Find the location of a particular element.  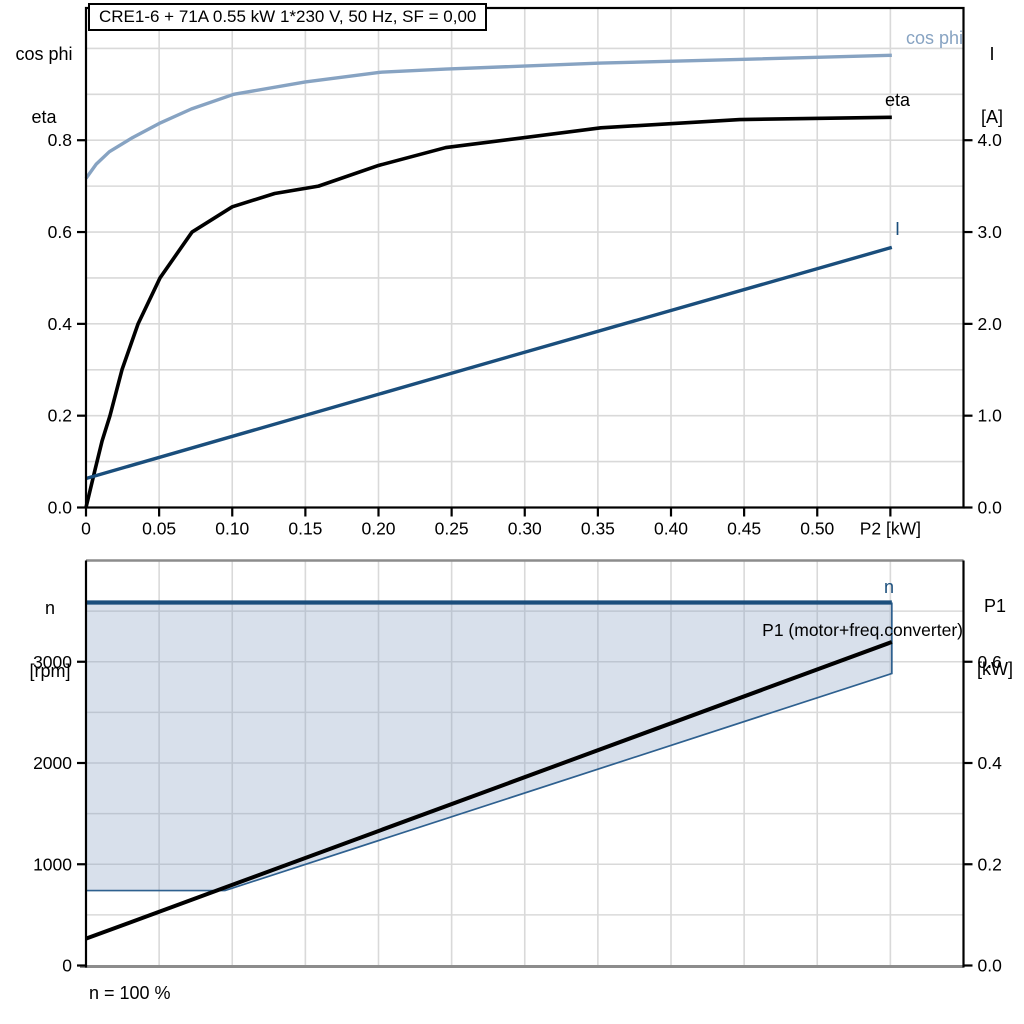

left-tick-label: 2000 is located at coordinates (52, 763).